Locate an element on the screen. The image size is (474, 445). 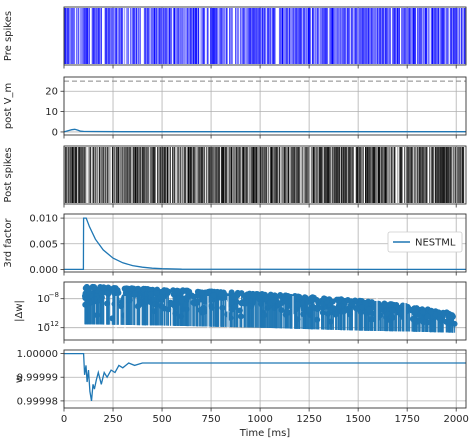
y-tick-label: 0.99998 is located at coordinates (37, 401).